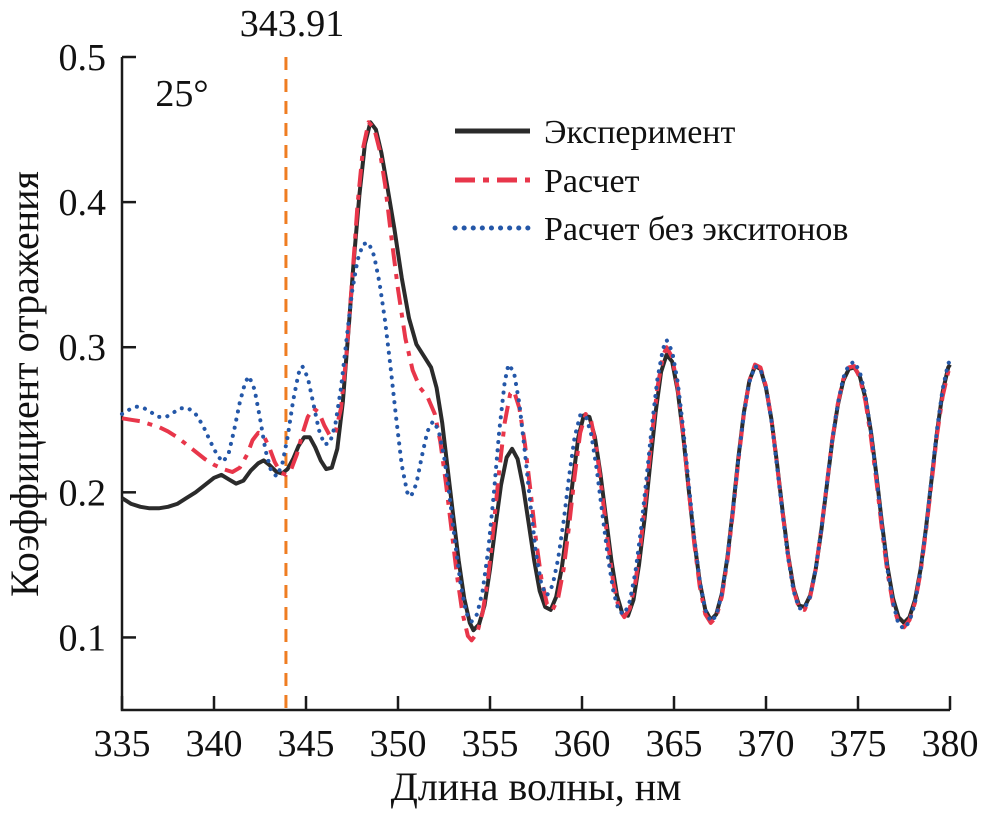 Image resolution: width=983 pixels, height=826 pixels. What do you see at coordinates (83, 493) in the screenshot?
I see `y-tick-label: 0.2` at bounding box center [83, 493].